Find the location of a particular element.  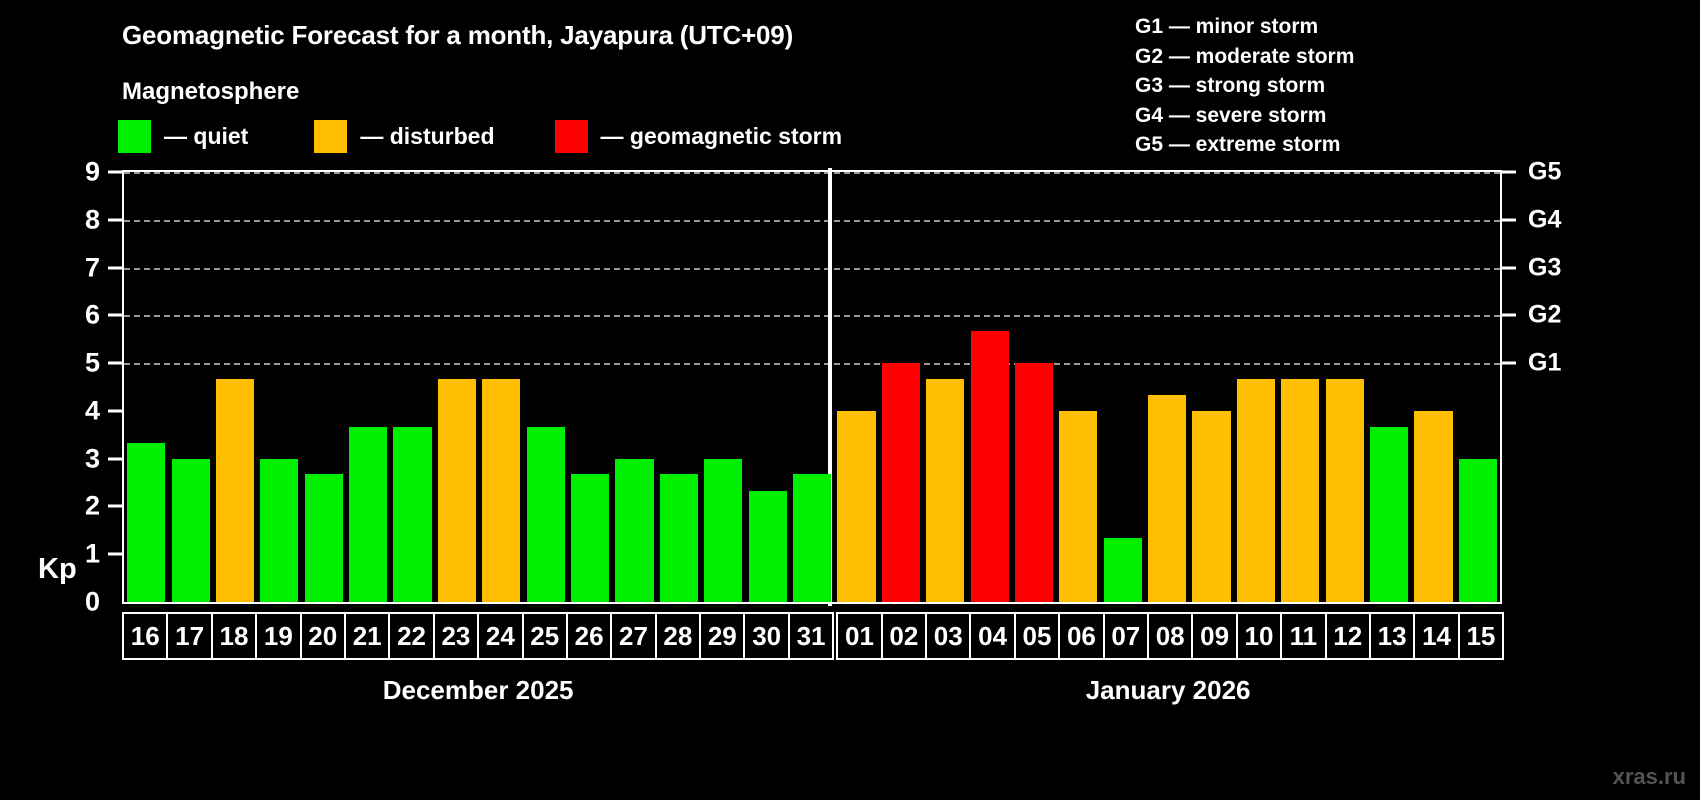

y-tick-label-2: 2 is located at coordinates (92, 505).